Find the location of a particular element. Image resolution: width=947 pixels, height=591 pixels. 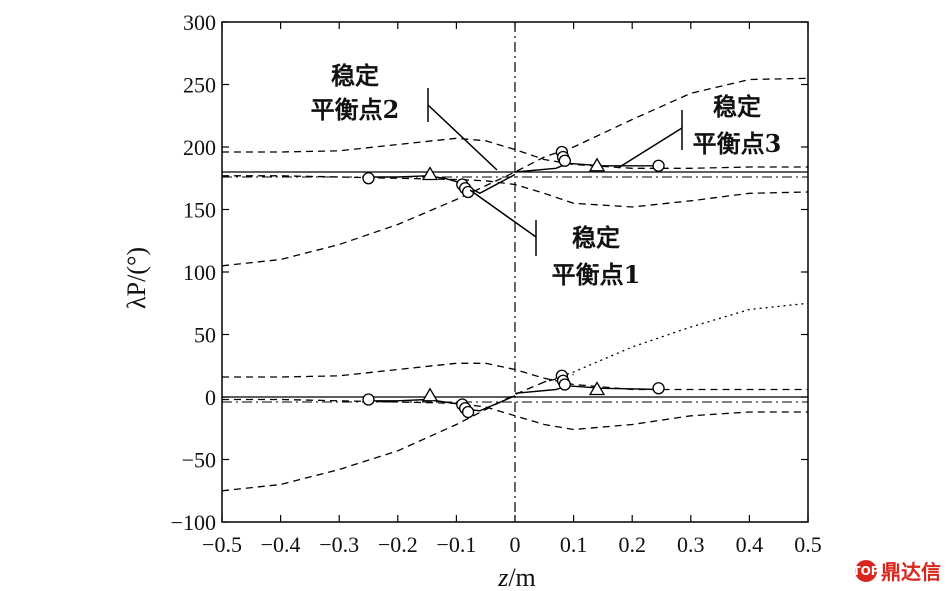

x-axis-variable: z is located at coordinates (502, 577).